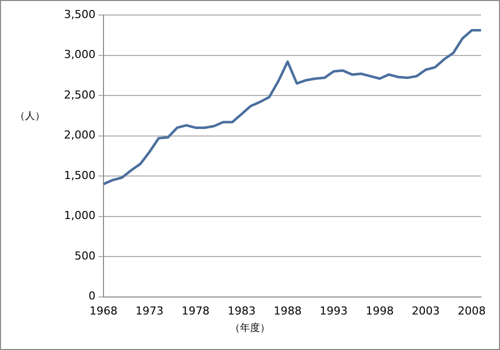  Describe the element at coordinates (250, 328) in the screenshot. I see `x-axis-title: （年度）` at that location.